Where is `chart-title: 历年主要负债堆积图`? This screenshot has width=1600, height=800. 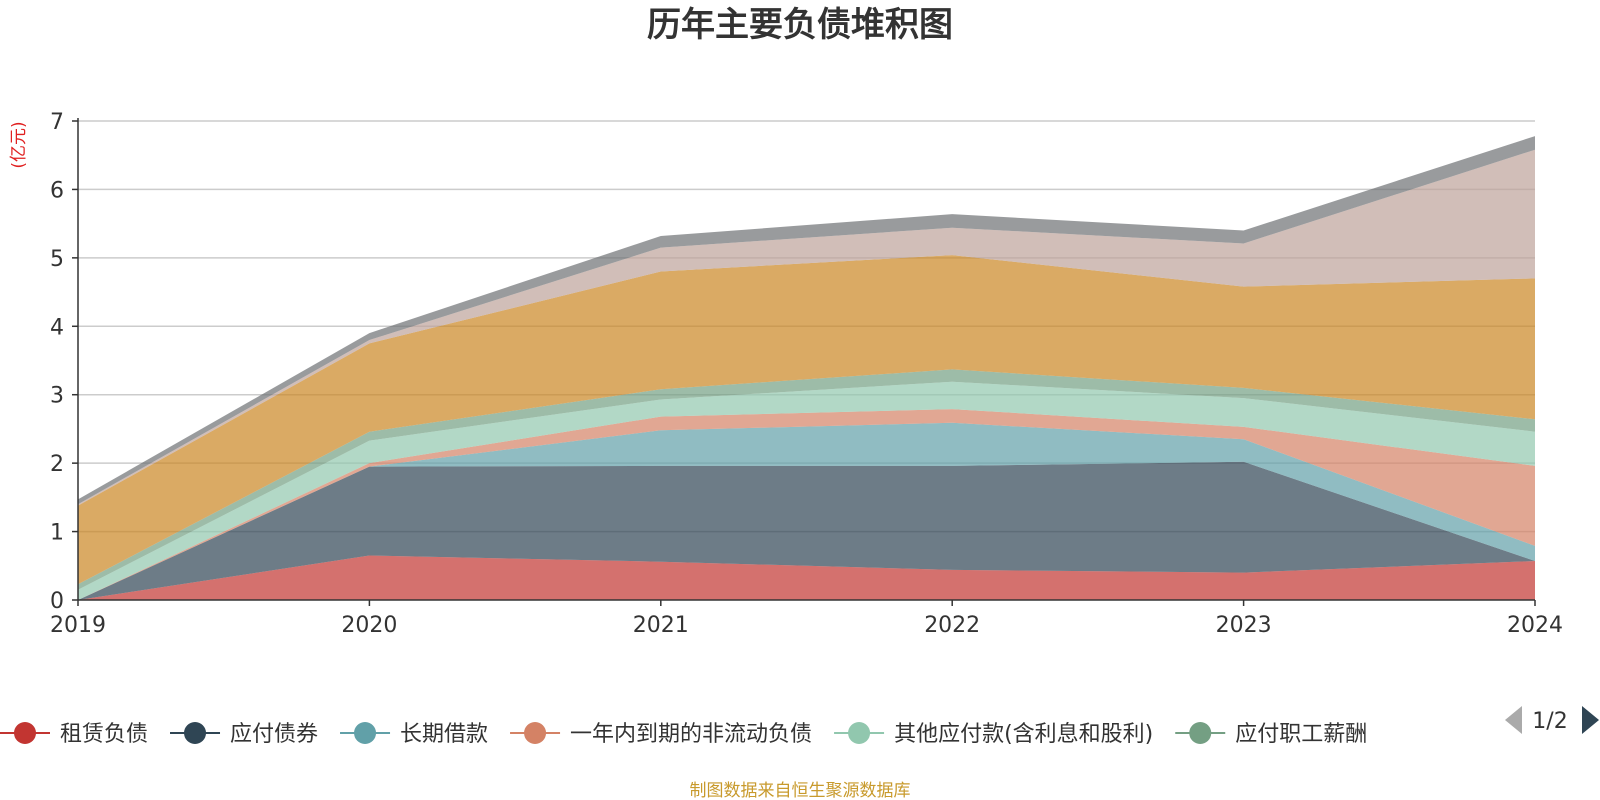 chart-title: 历年主要负债堆积图 is located at coordinates (800, 25).